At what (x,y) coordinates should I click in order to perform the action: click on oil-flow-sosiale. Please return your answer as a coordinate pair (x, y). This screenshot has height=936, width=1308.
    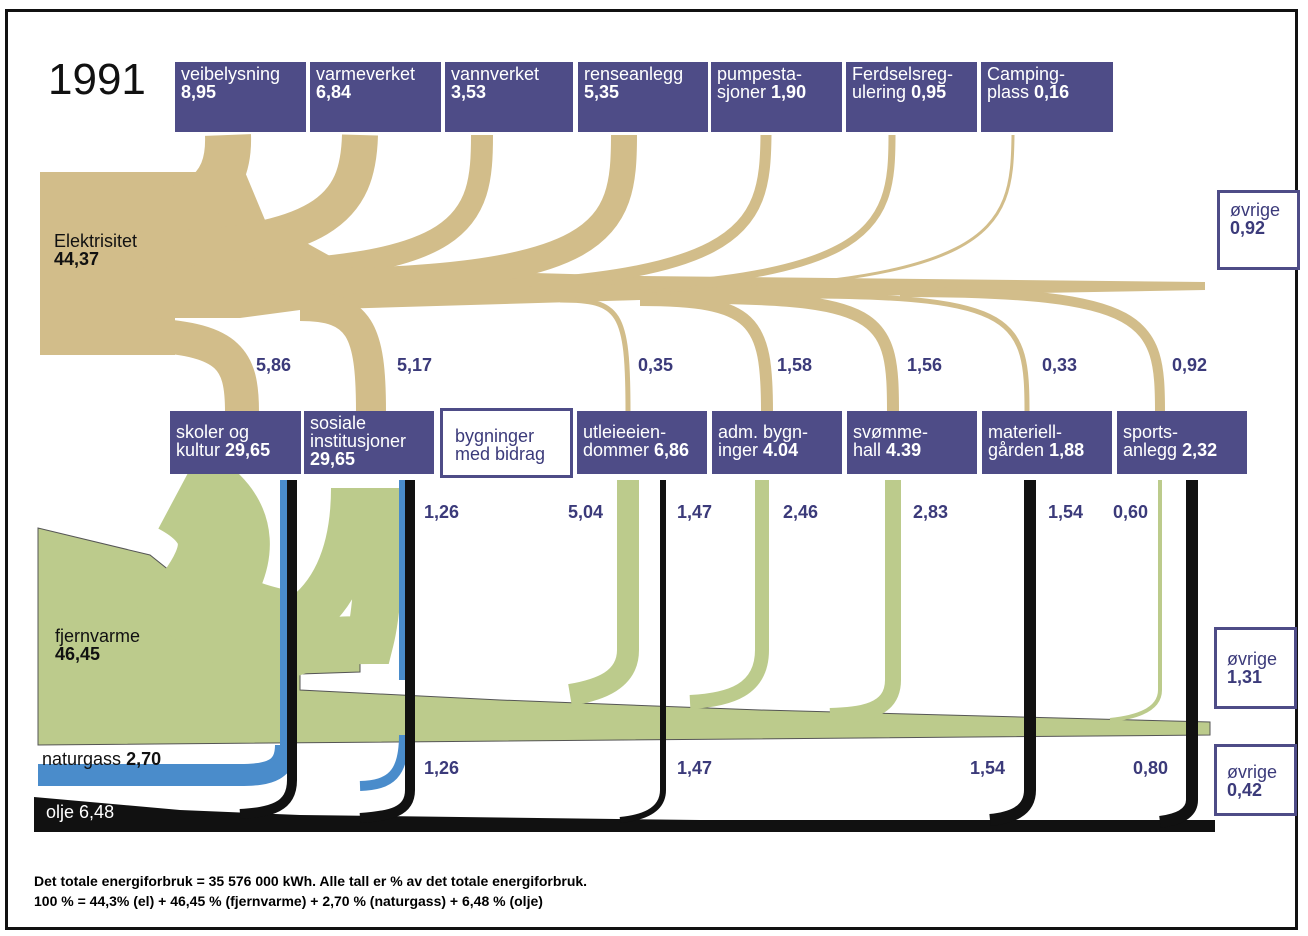
    Looking at the image, I should click on (387, 651).